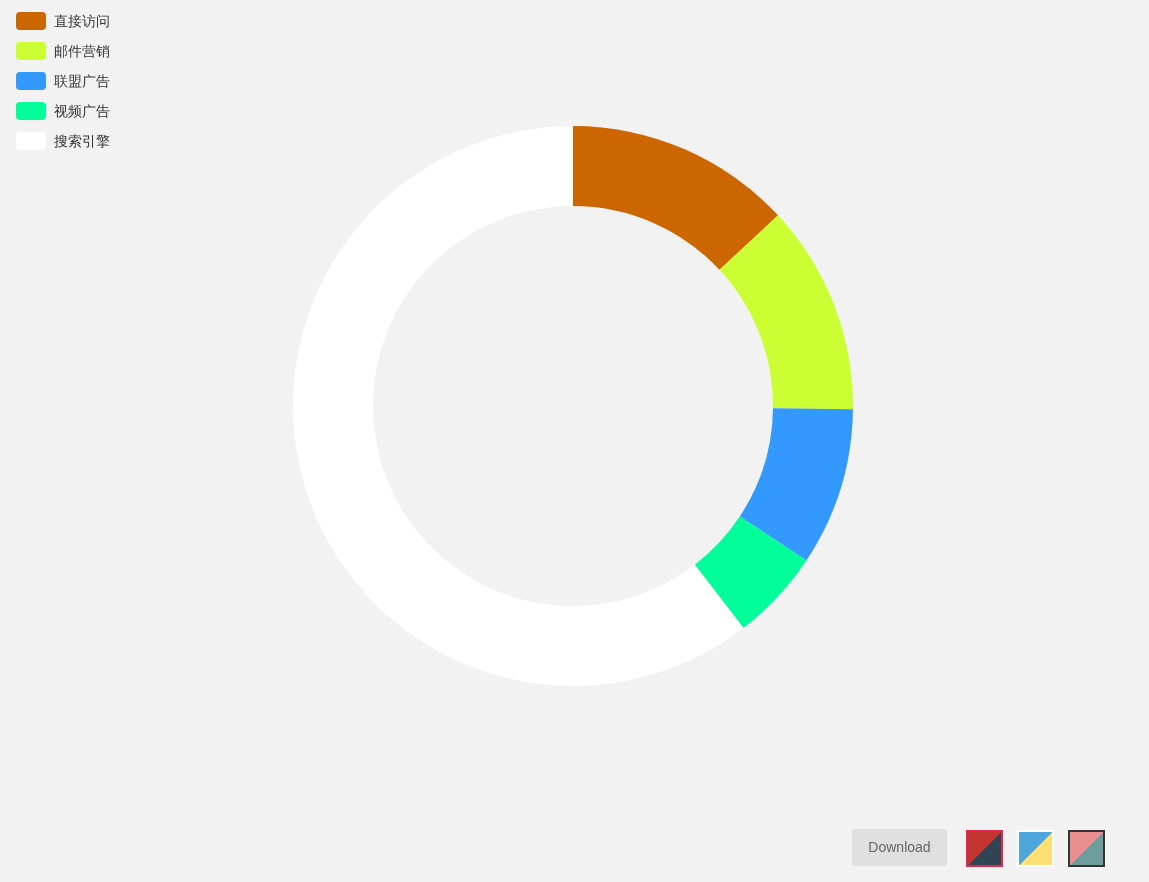  I want to click on legend-label: 邮件营销, so click(82, 51).